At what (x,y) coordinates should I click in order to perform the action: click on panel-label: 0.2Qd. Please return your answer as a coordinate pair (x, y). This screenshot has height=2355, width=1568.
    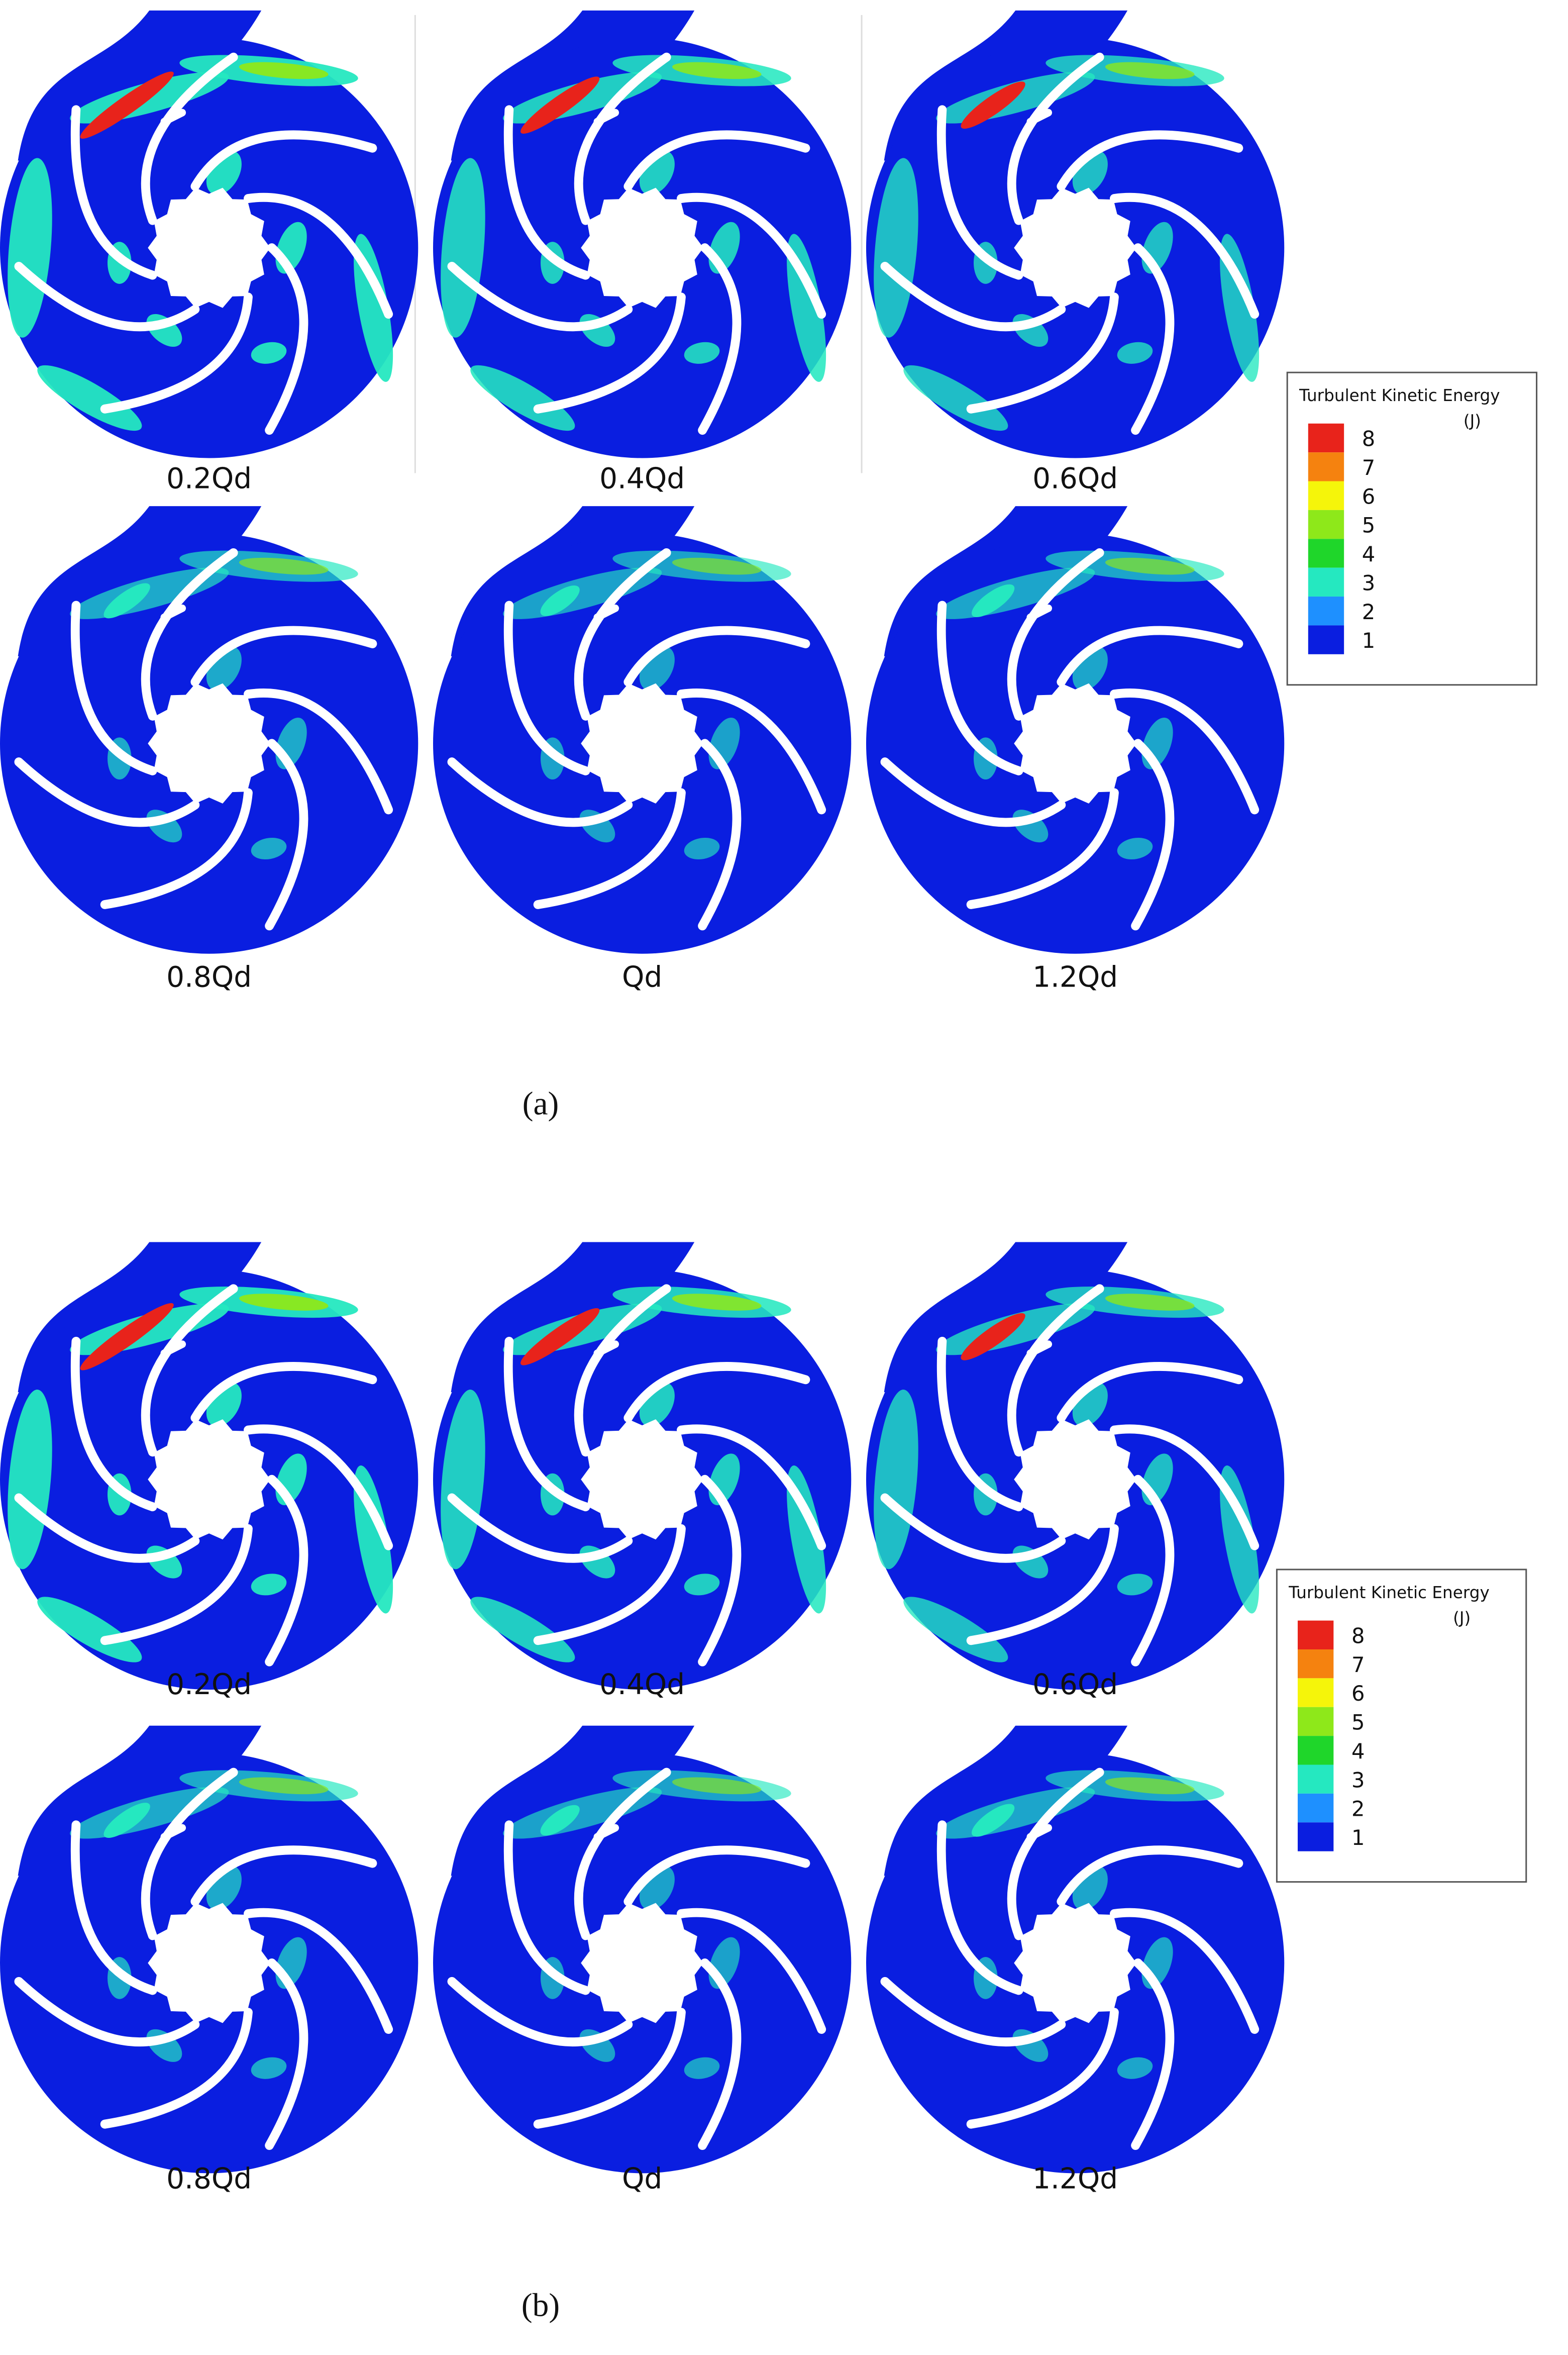
    Looking at the image, I should click on (209, 1684).